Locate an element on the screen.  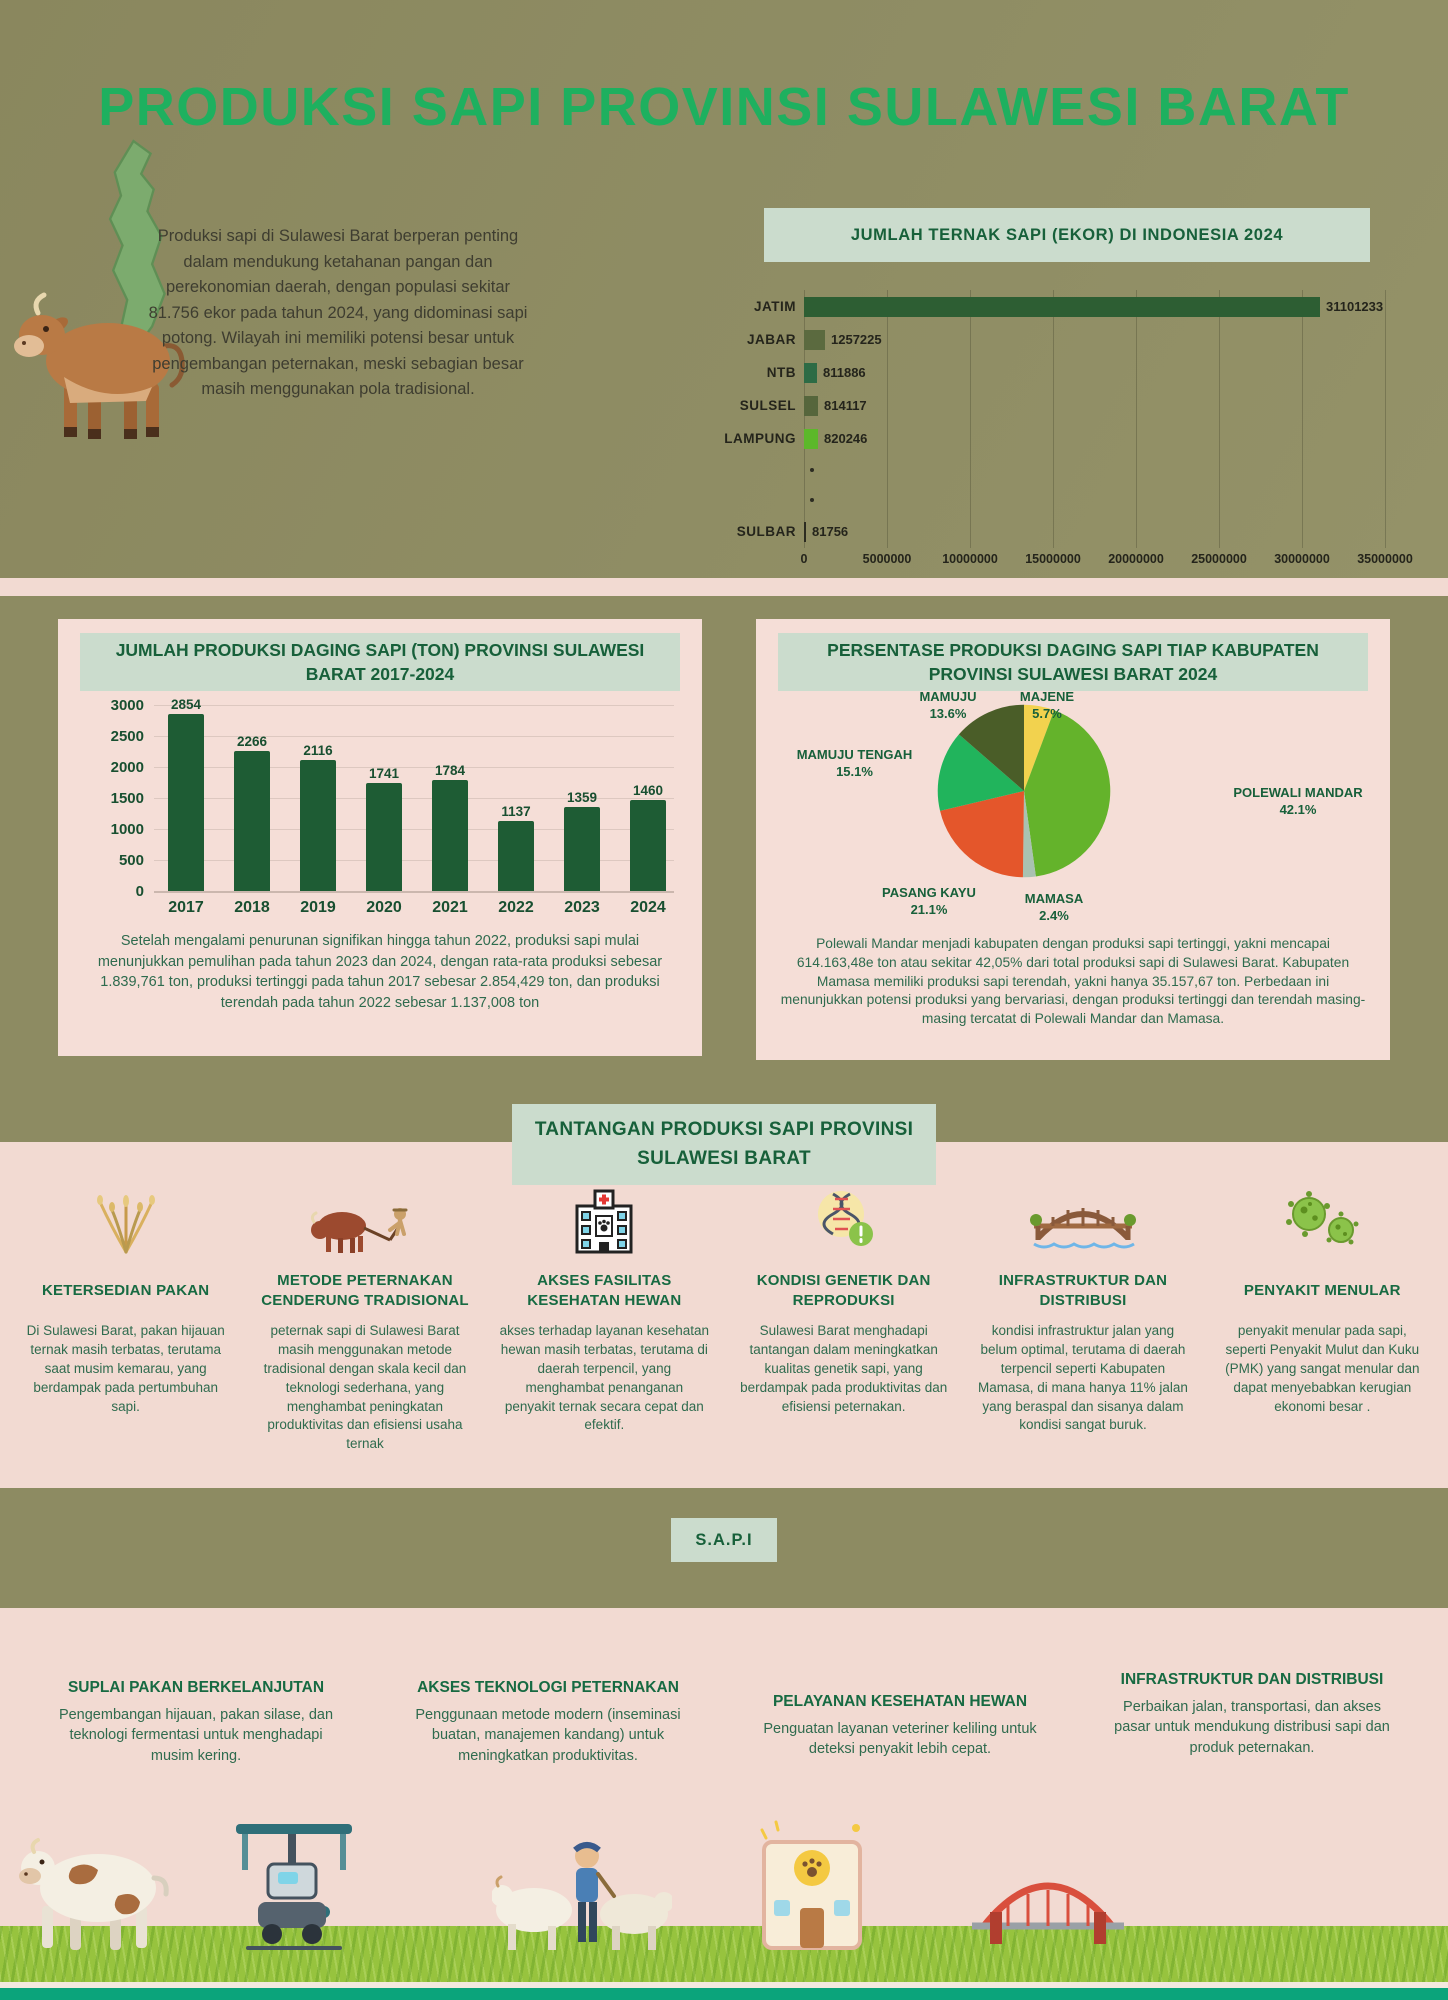
animal-clinic-illustration is located at coordinates (811, 1885).